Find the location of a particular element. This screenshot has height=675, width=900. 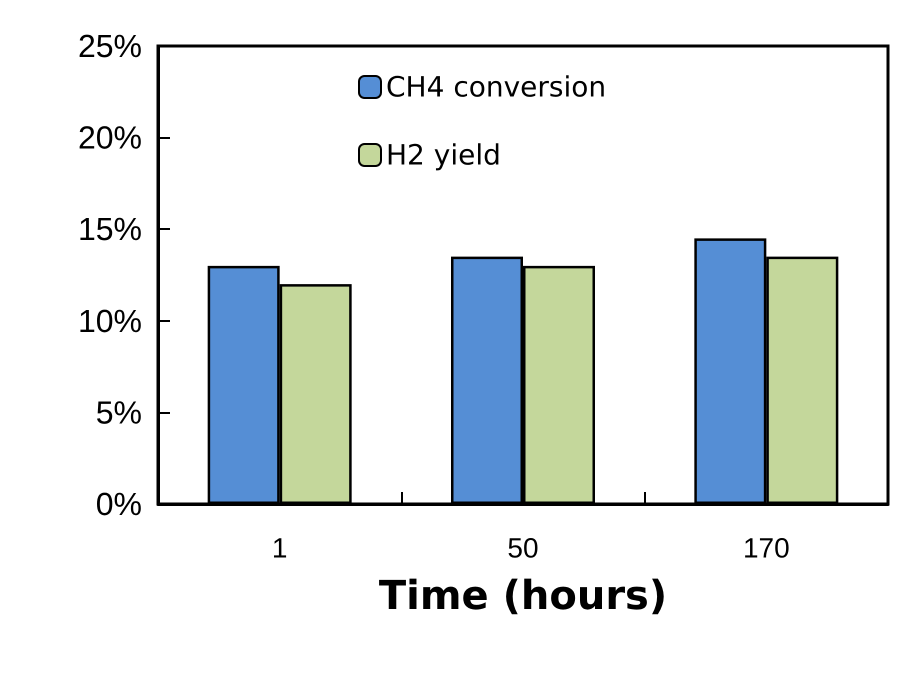

y-tick-label: 0% is located at coordinates (119, 504).